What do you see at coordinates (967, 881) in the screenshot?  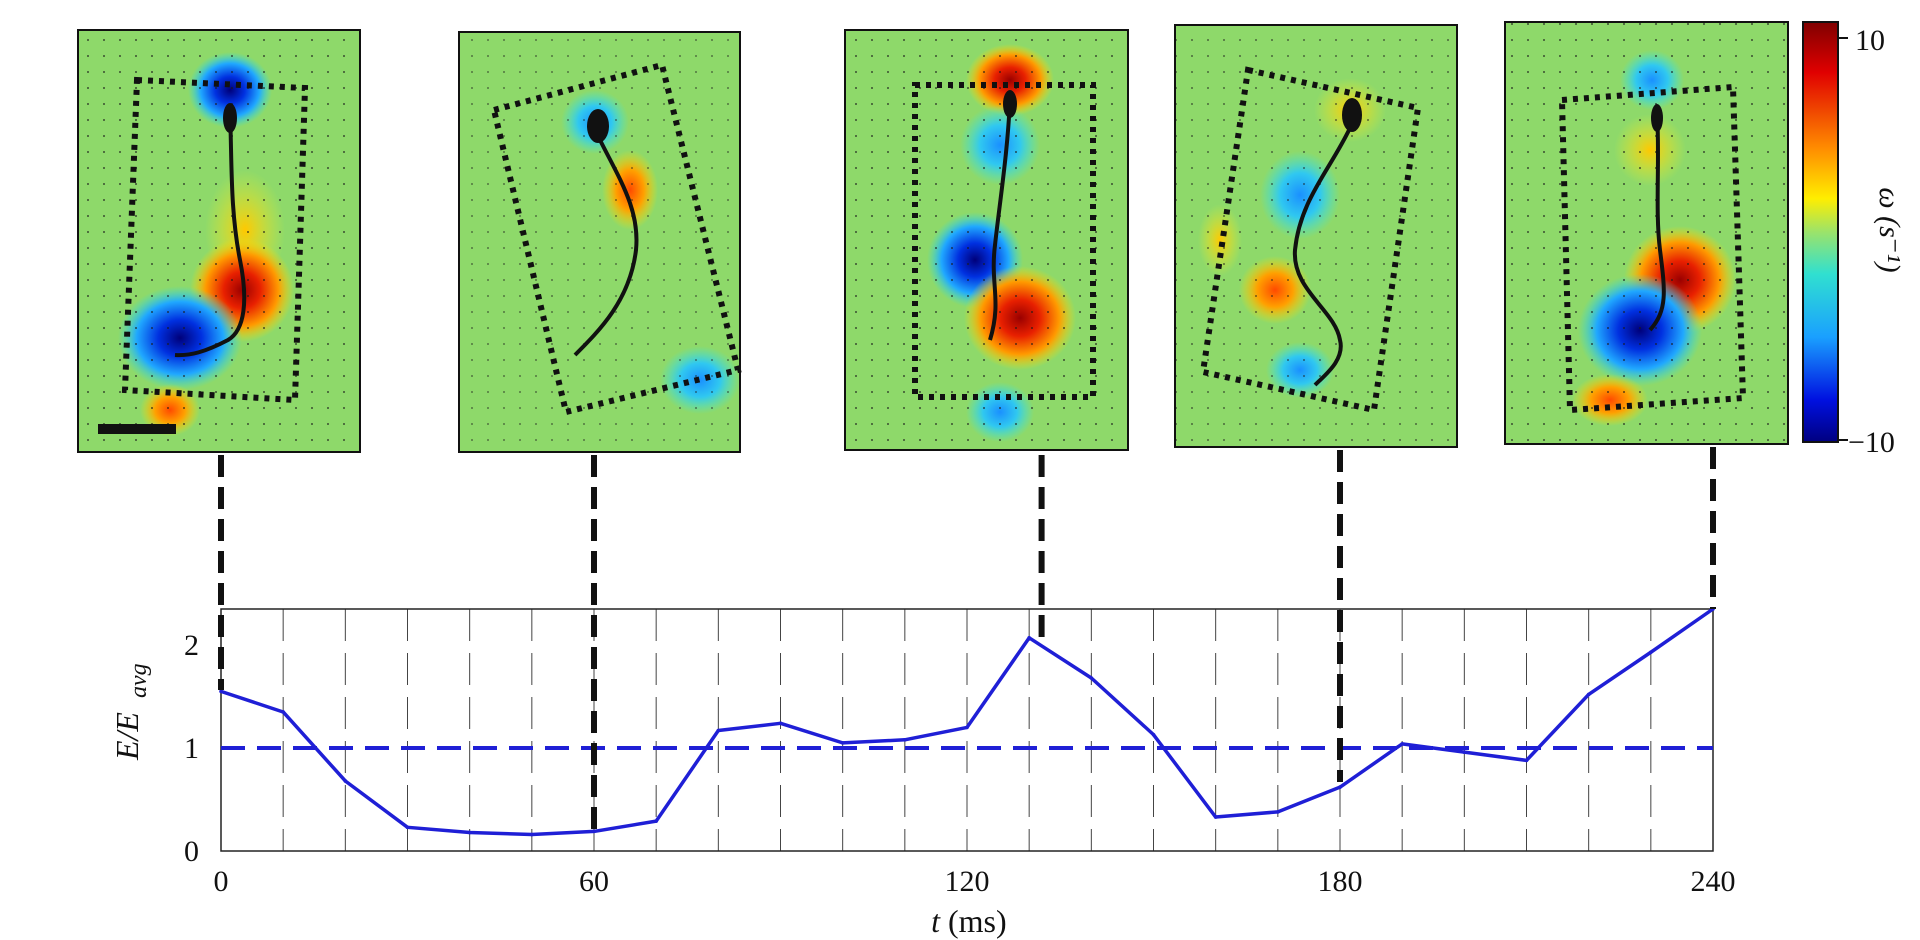 I see `x-tick-label: 120` at bounding box center [967, 881].